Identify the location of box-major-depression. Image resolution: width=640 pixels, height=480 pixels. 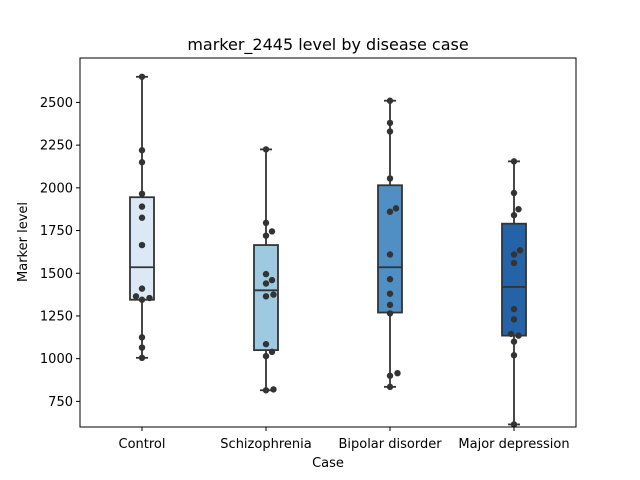
(514, 279).